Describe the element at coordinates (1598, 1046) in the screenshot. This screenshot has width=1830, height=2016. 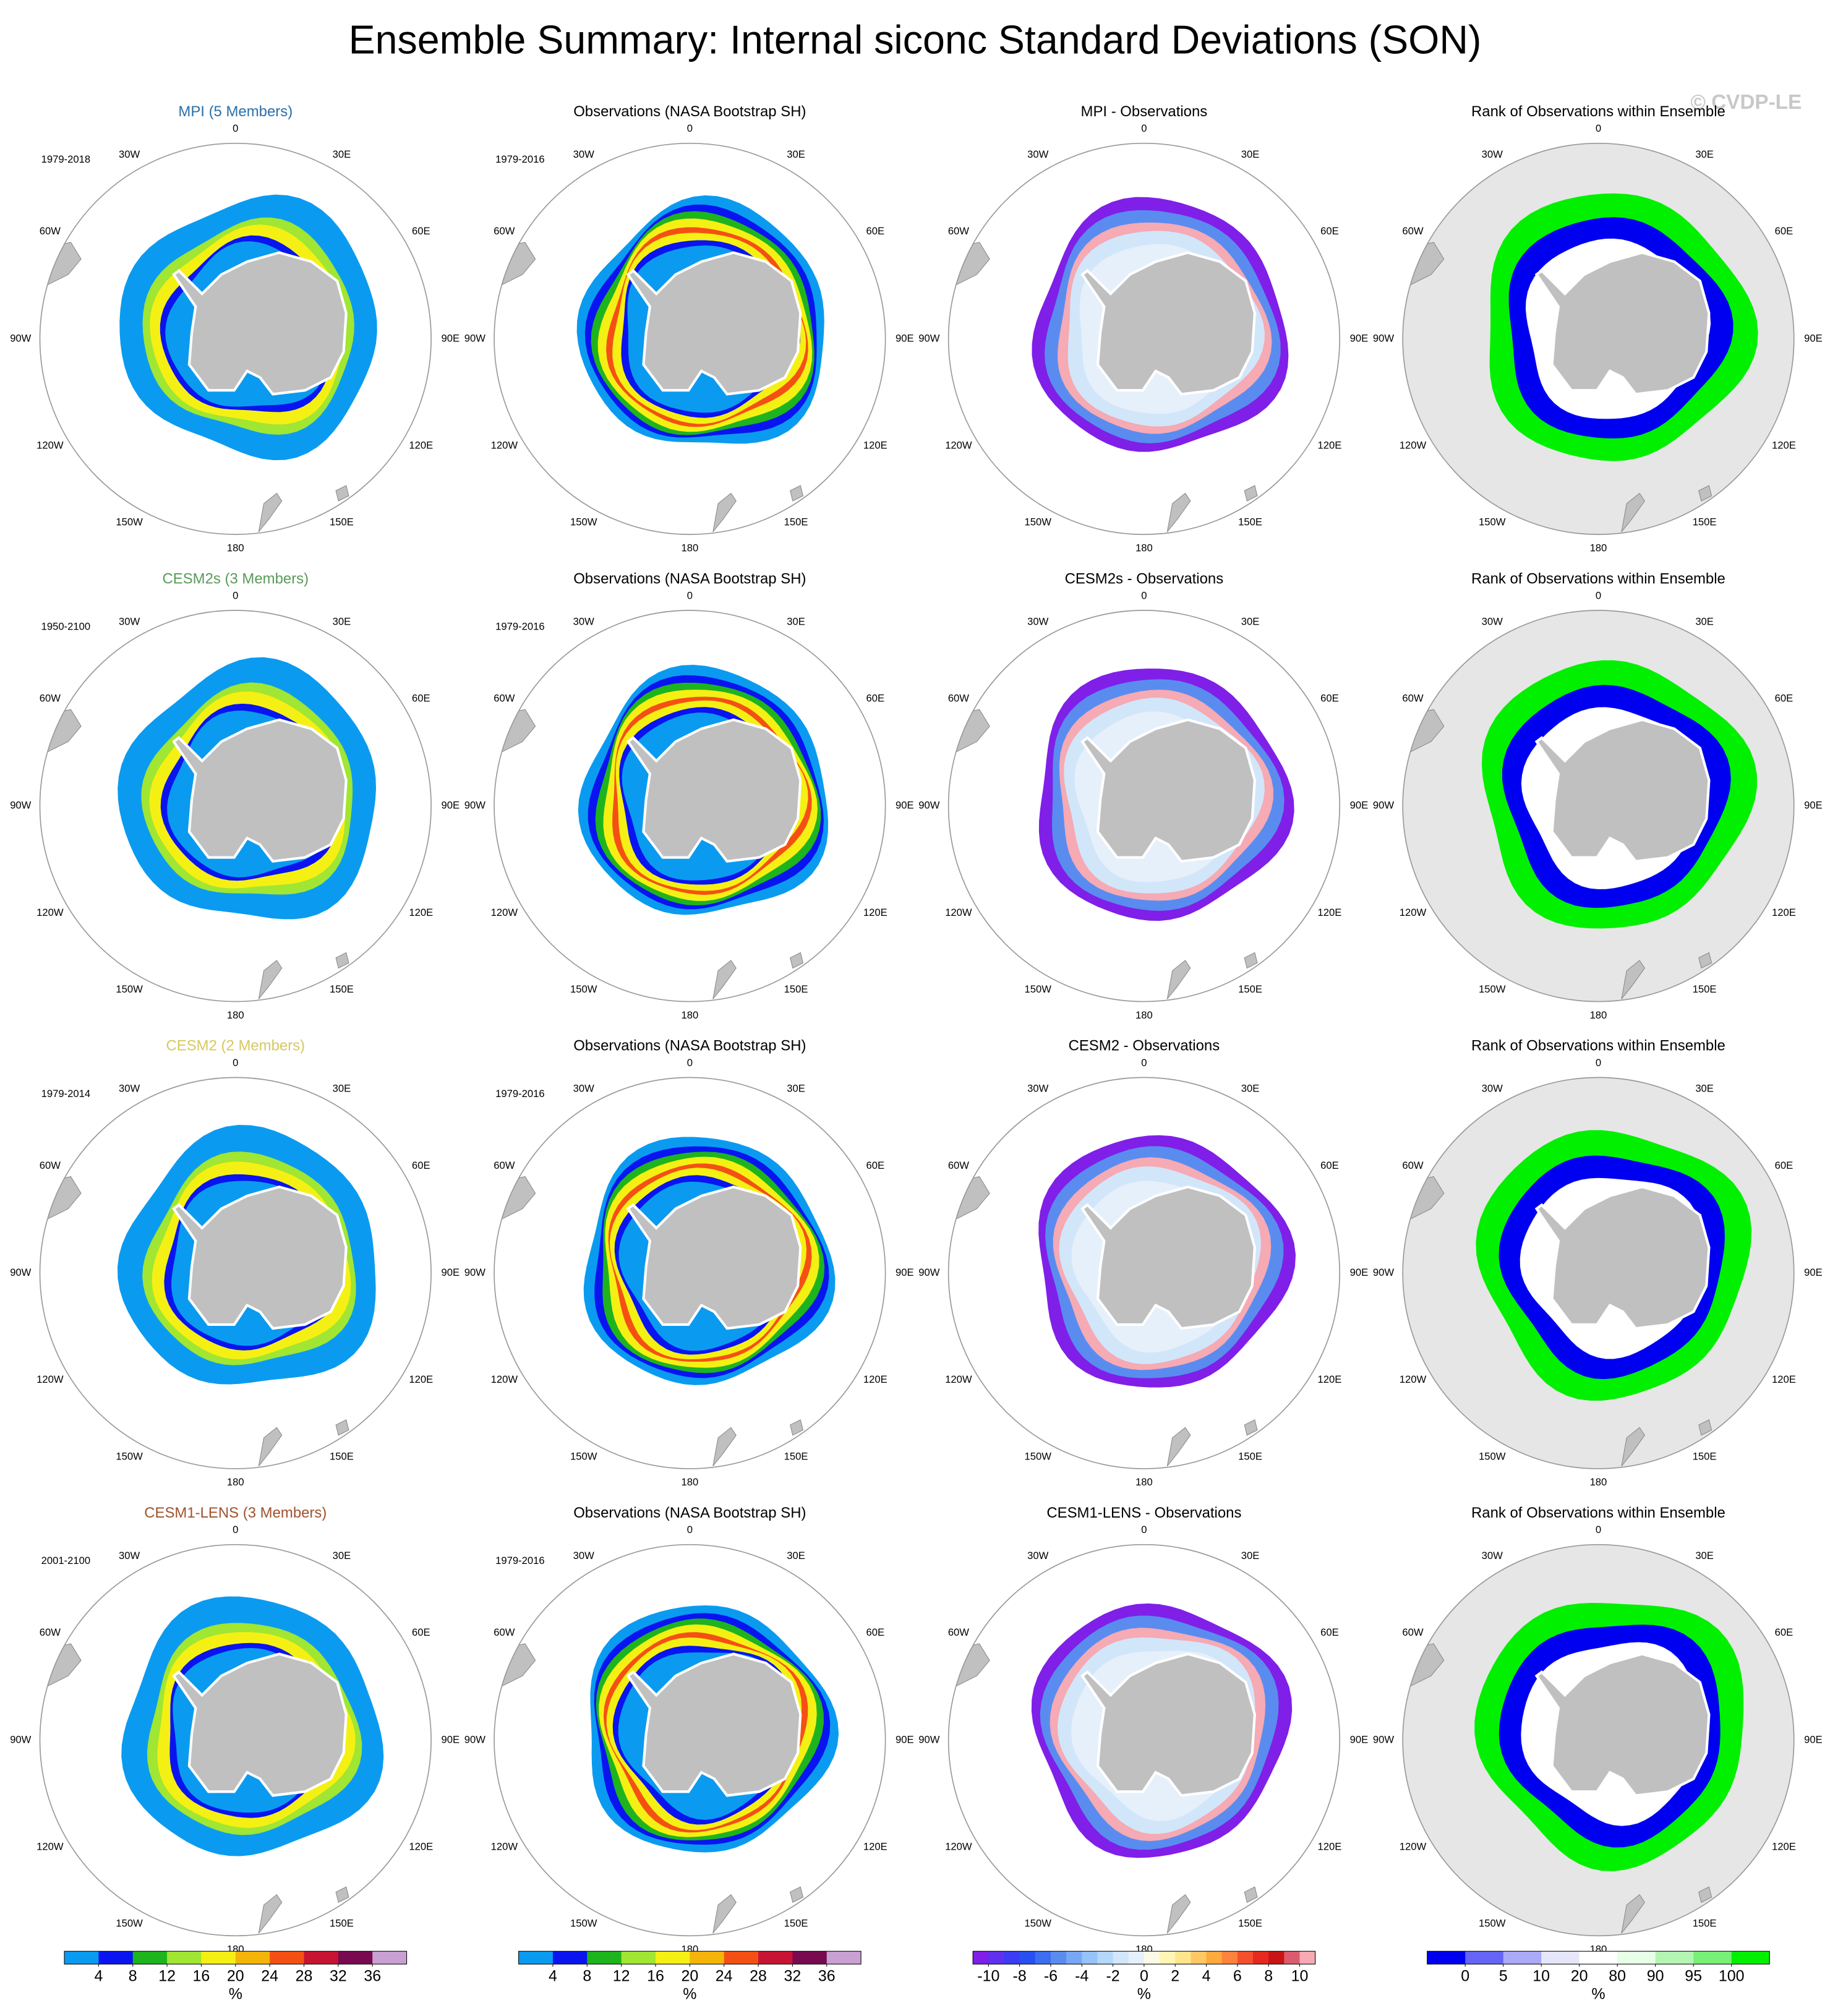
I see `panel-title: Rank of Observations within Ensemble` at that location.